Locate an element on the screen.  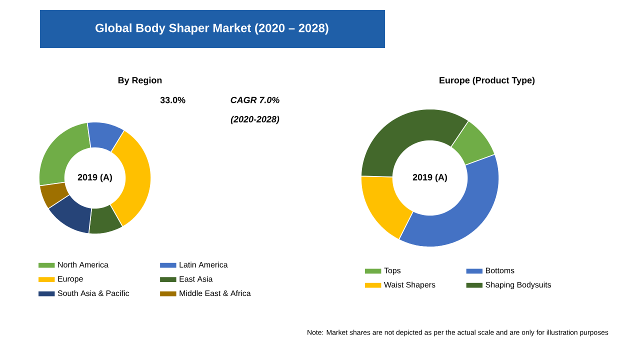
chart-subtitle: By Region is located at coordinates (140, 81).